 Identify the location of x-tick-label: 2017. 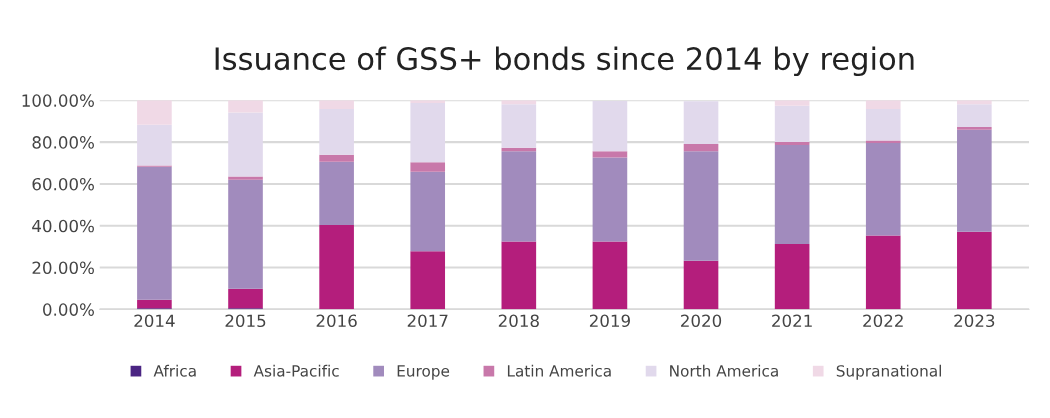
(427, 321).